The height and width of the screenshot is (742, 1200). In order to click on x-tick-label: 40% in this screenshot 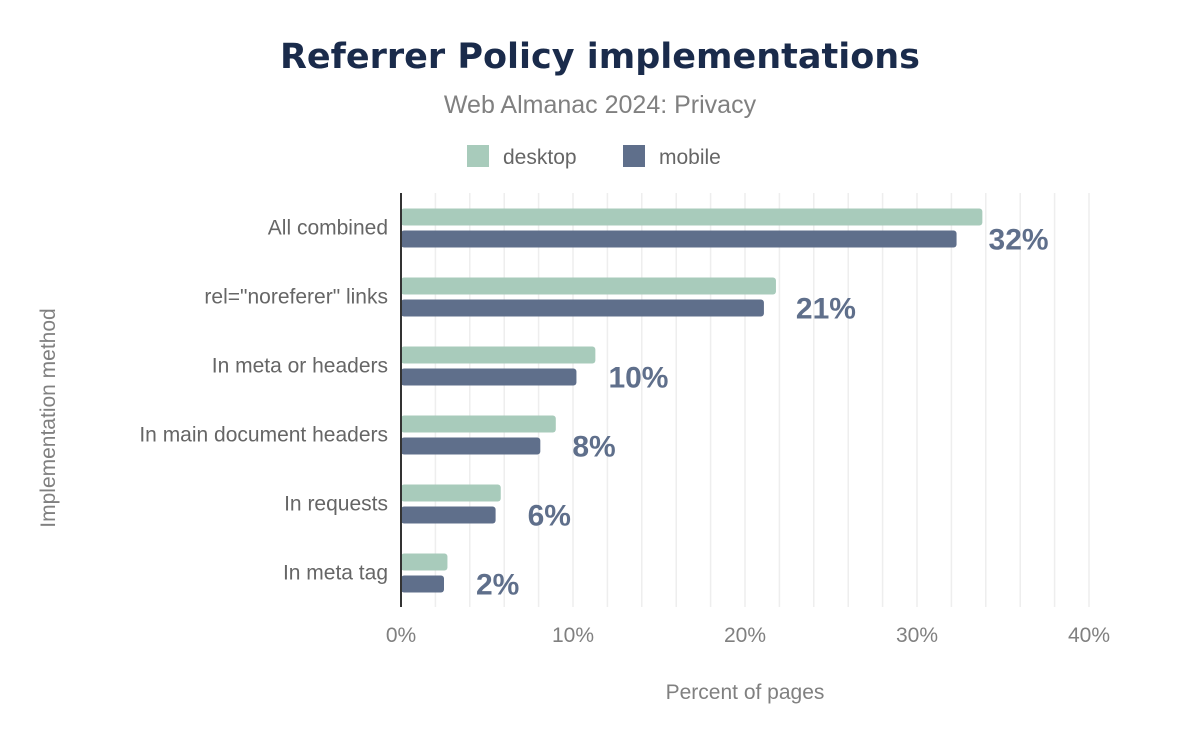, I will do `click(1089, 635)`.